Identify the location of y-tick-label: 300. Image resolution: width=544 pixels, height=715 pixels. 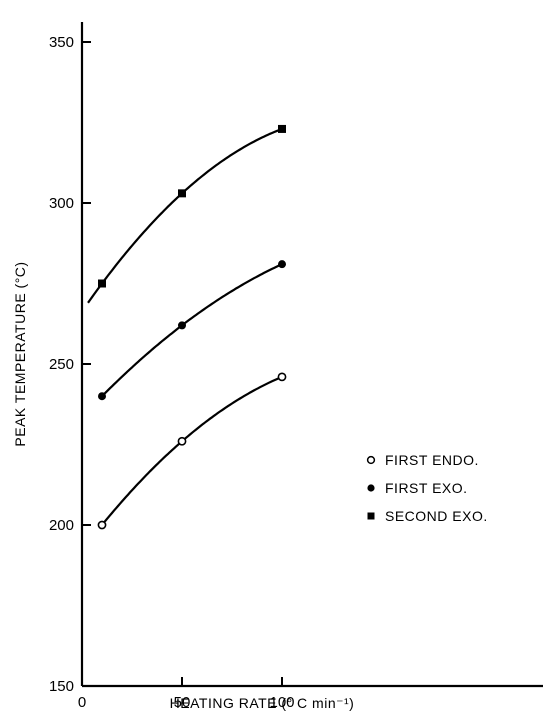
(61, 203).